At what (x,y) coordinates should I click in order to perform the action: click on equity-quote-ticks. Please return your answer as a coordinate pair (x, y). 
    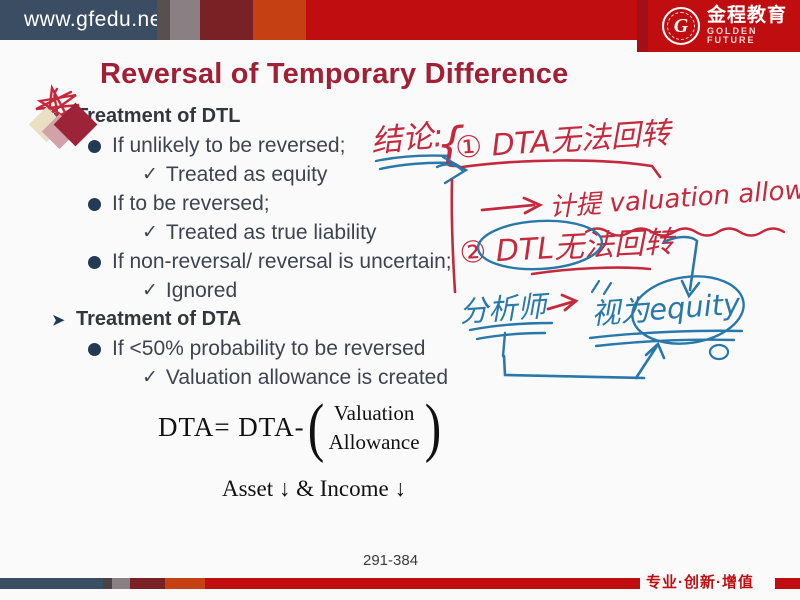
    Looking at the image, I should click on (601, 287).